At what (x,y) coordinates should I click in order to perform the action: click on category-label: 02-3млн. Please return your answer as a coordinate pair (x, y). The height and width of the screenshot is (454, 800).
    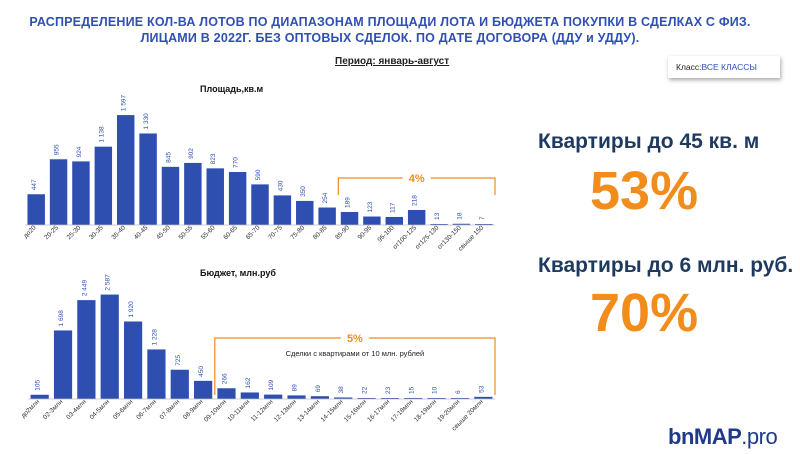
    Looking at the image, I should click on (53, 409).